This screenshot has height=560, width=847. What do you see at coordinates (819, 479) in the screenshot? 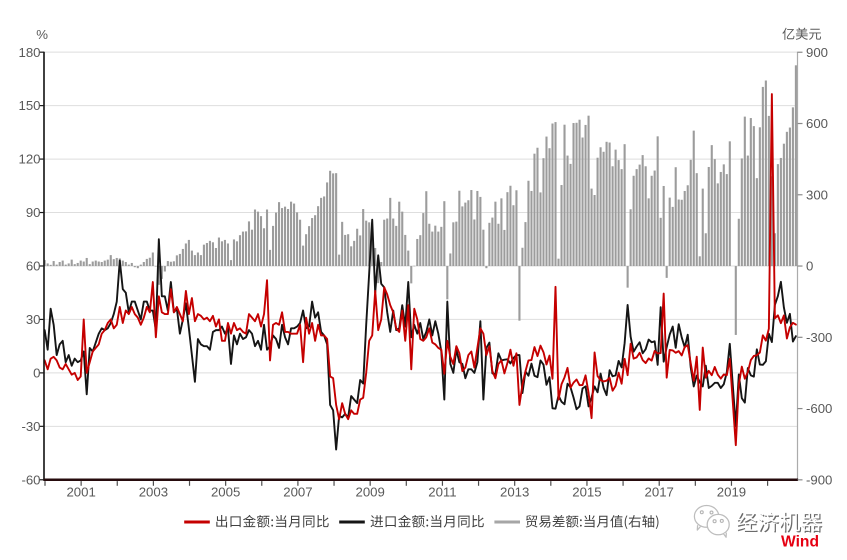
I see `svg-text: -900` at bounding box center [819, 479].